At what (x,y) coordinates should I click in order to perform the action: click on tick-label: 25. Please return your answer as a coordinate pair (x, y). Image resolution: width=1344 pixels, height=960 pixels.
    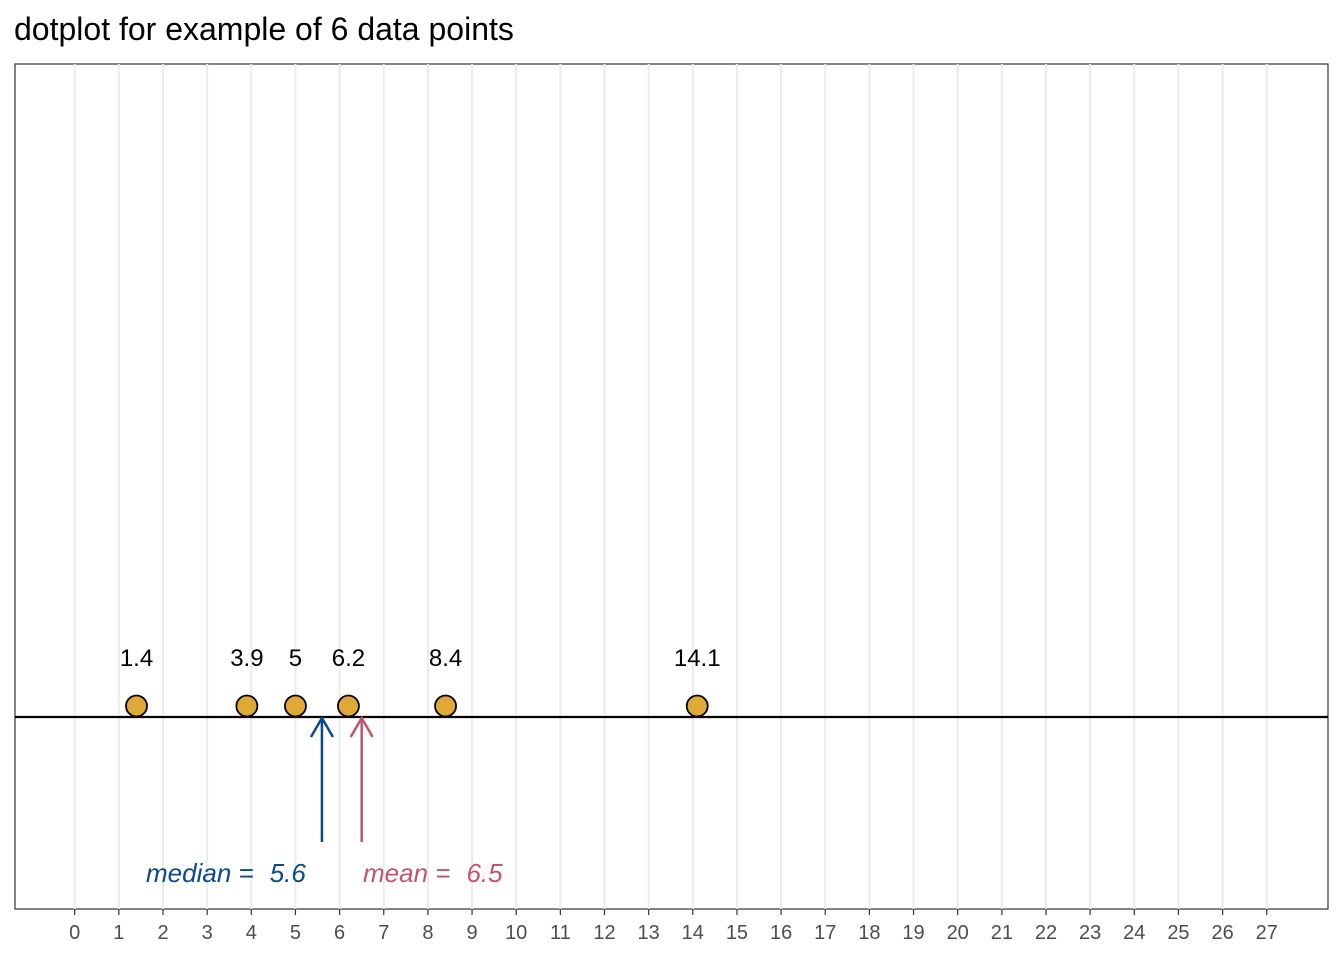
    Looking at the image, I should click on (1178, 933).